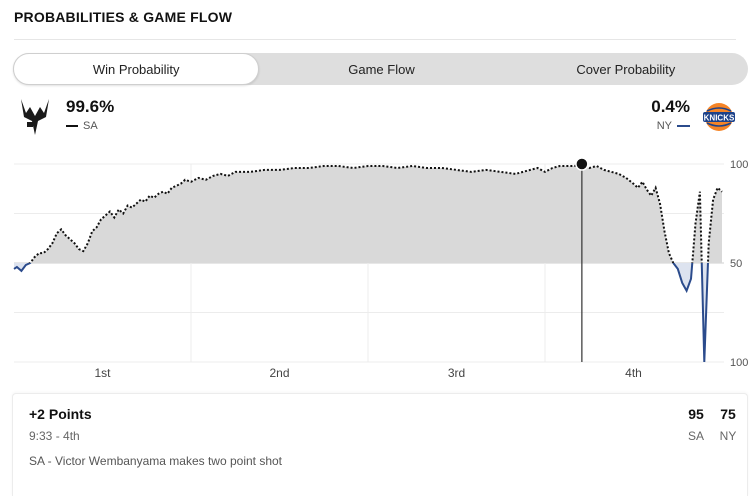 This screenshot has height=496, width=750. Describe the element at coordinates (72, 126) in the screenshot. I see `dotted-line-key` at that location.